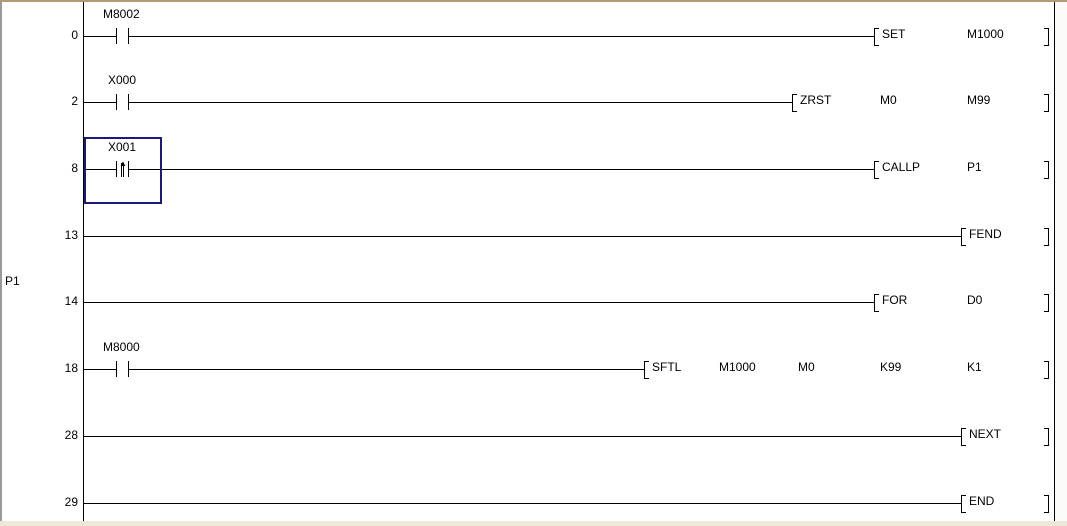  What do you see at coordinates (891, 367) in the screenshot?
I see `instruction-operand: K99` at bounding box center [891, 367].